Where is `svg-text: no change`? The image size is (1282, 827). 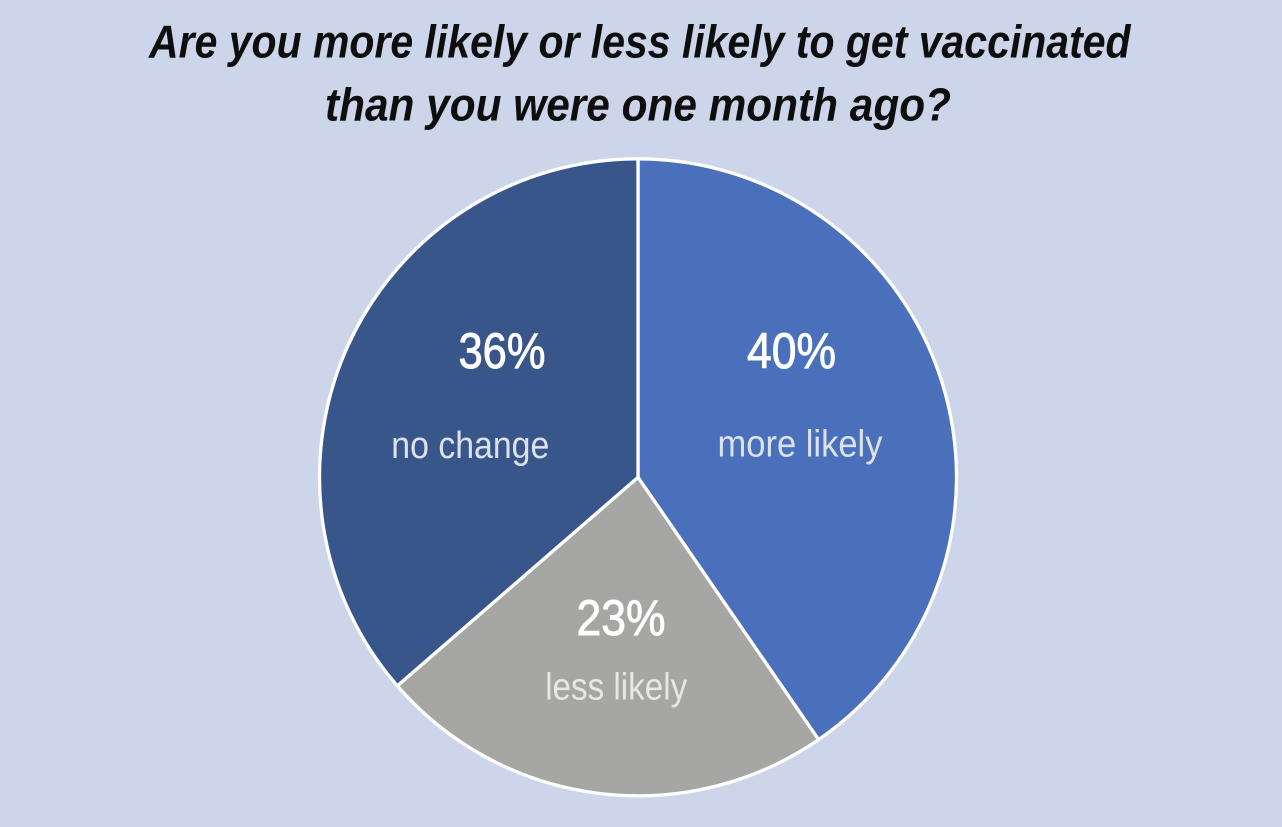 svg-text: no change is located at coordinates (470, 446).